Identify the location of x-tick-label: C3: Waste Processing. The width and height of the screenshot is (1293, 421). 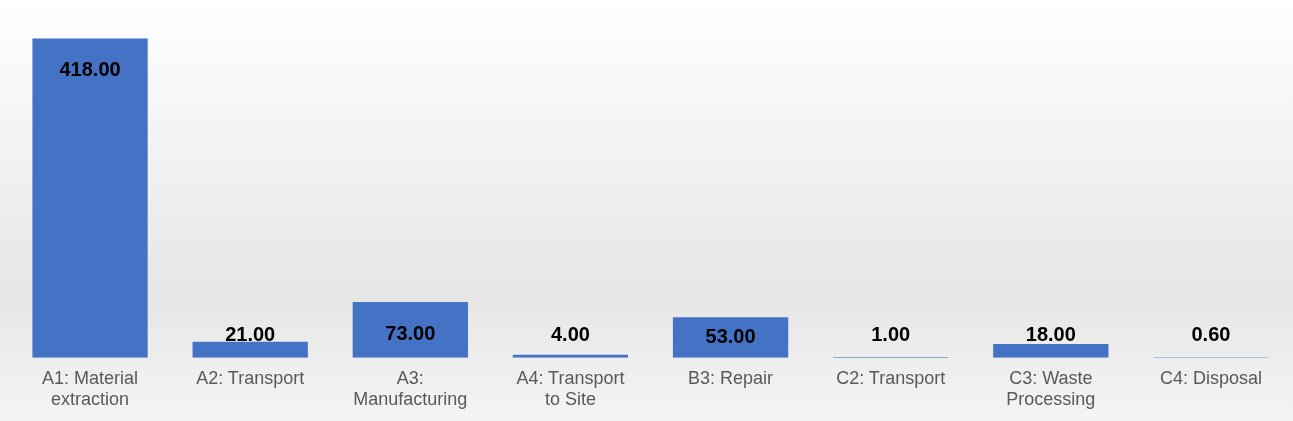
(1051, 388).